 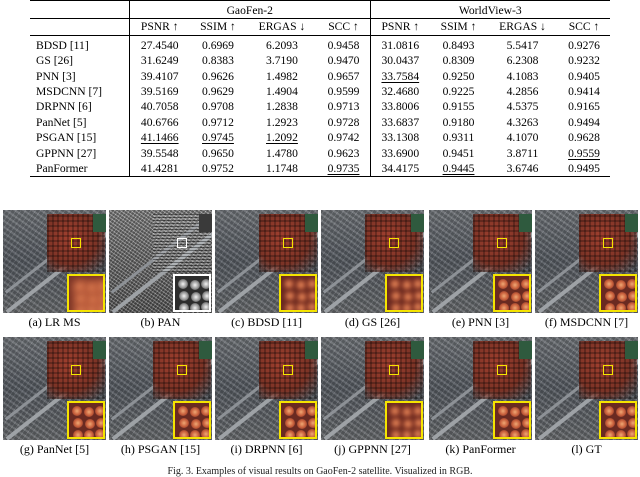 I want to click on metric-value: 1.4780, so click(x=282, y=153).